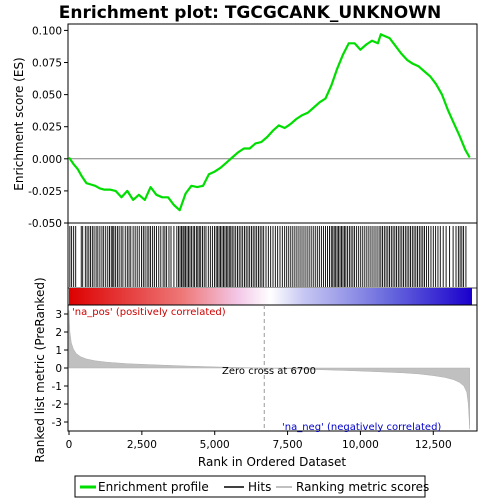 This screenshot has height=500, width=500. Describe the element at coordinates (47, 31) in the screenshot. I see `es-ytick-label: 0.100` at that location.